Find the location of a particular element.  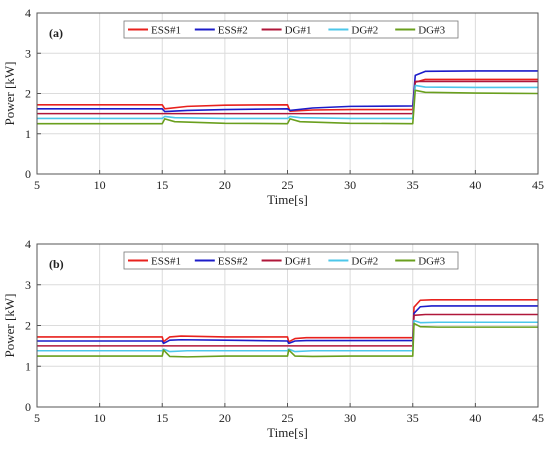

panel-label: (a) is located at coordinates (56, 33).